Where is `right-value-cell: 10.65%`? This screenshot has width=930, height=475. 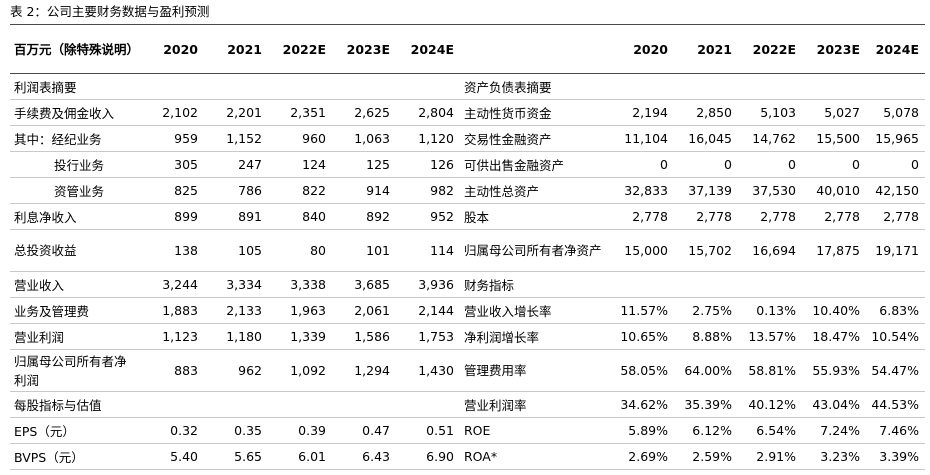
right-value-cell: 10.65% is located at coordinates (642, 336).